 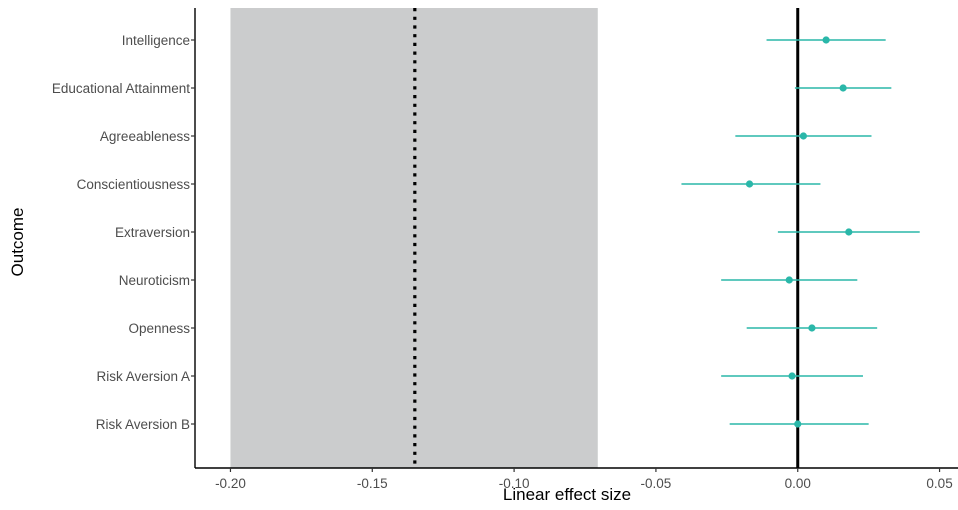 What do you see at coordinates (145, 136) in the screenshot?
I see `y-tick-label: Agreeableness` at bounding box center [145, 136].